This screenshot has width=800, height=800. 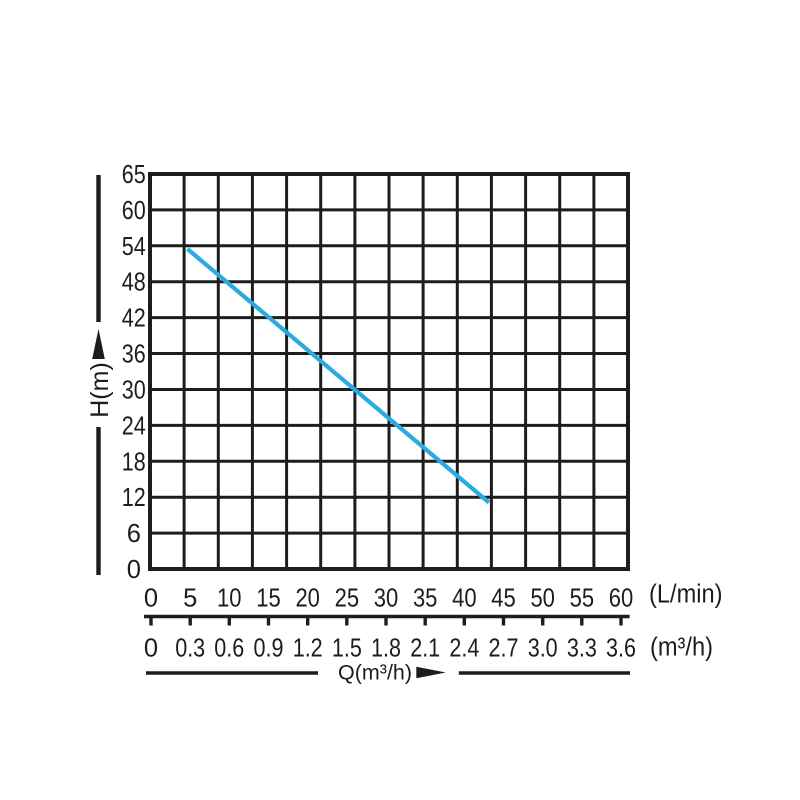 What do you see at coordinates (134, 247) in the screenshot?
I see `svg-text: 54` at bounding box center [134, 247].